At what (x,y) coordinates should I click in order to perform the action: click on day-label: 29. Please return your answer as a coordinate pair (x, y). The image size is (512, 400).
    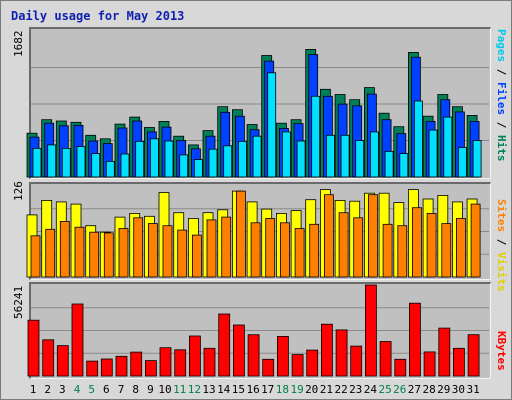
    Looking at the image, I should click on (444, 389).